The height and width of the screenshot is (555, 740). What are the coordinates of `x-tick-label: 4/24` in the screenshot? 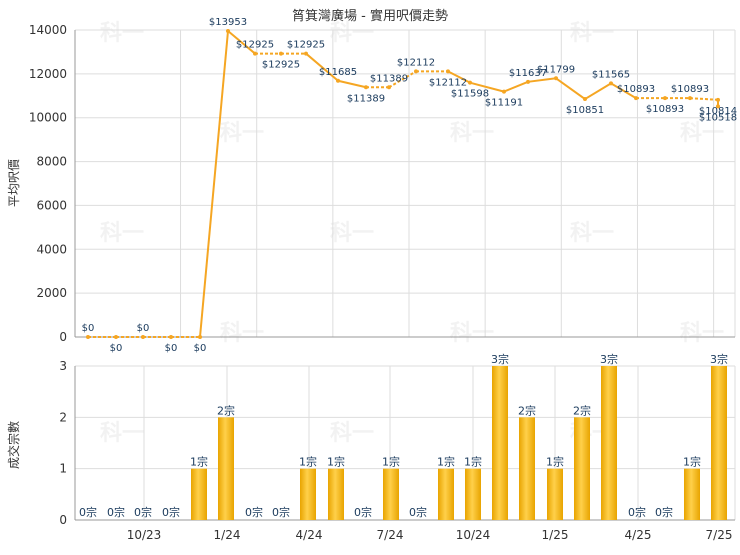 It's located at (309, 535).